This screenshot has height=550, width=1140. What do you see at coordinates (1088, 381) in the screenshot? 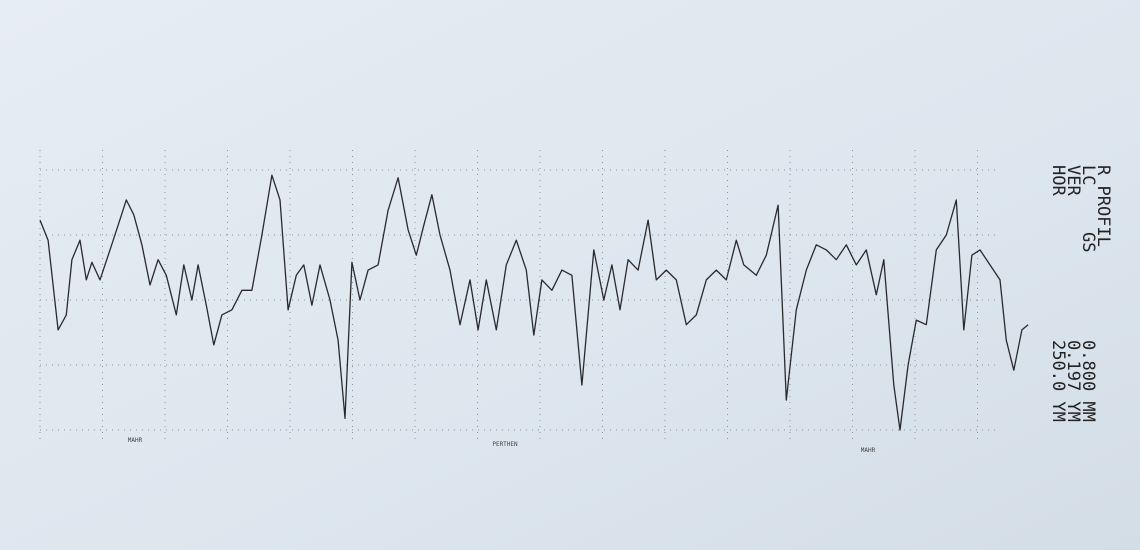
I see `header-text: 0.800 MM` at bounding box center [1088, 381].